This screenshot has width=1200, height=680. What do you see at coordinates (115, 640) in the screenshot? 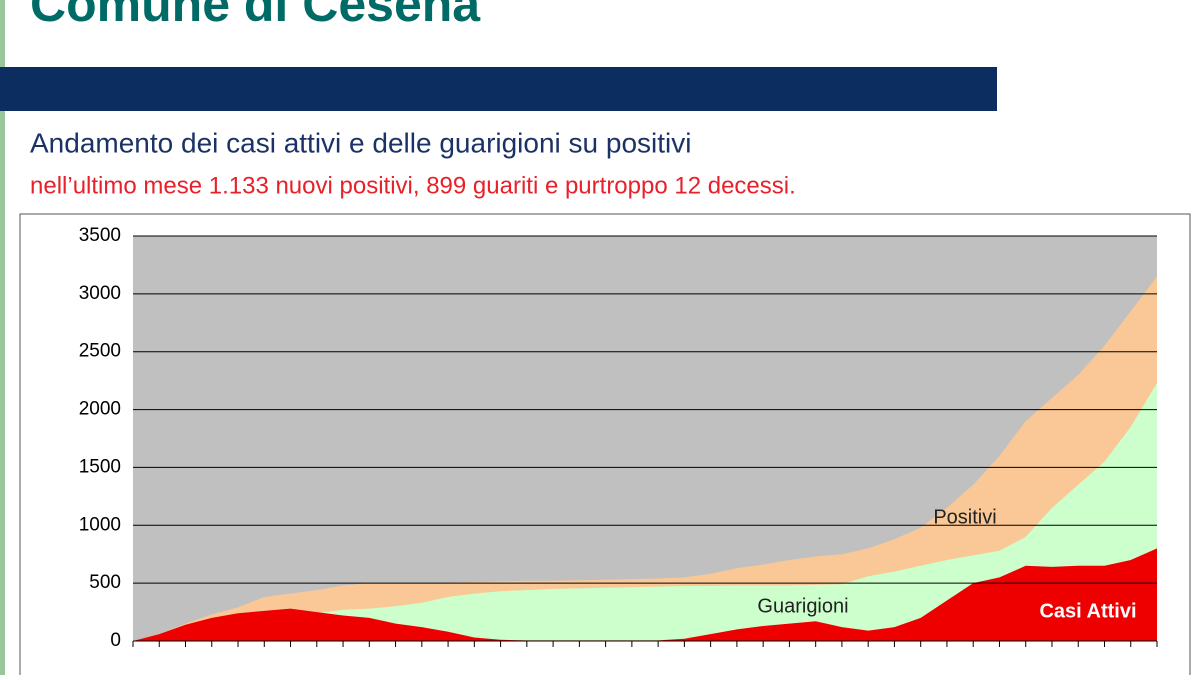
I see `y-tick-label: 0` at bounding box center [115, 640].